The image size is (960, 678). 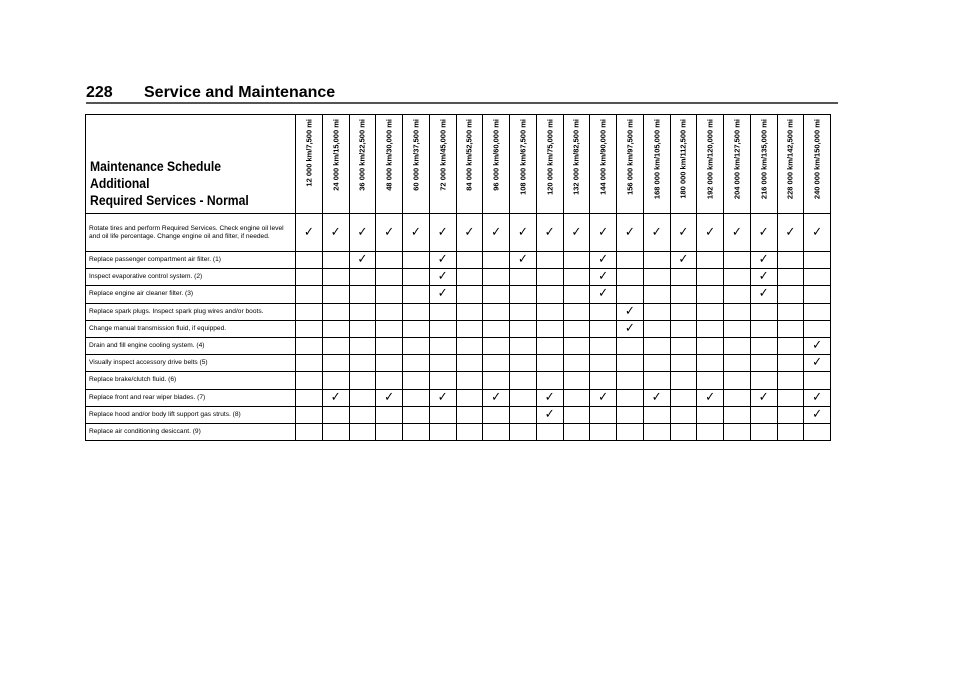 What do you see at coordinates (309, 164) in the screenshot?
I see `column-header: 12 000 km/7,500 mi` at bounding box center [309, 164].